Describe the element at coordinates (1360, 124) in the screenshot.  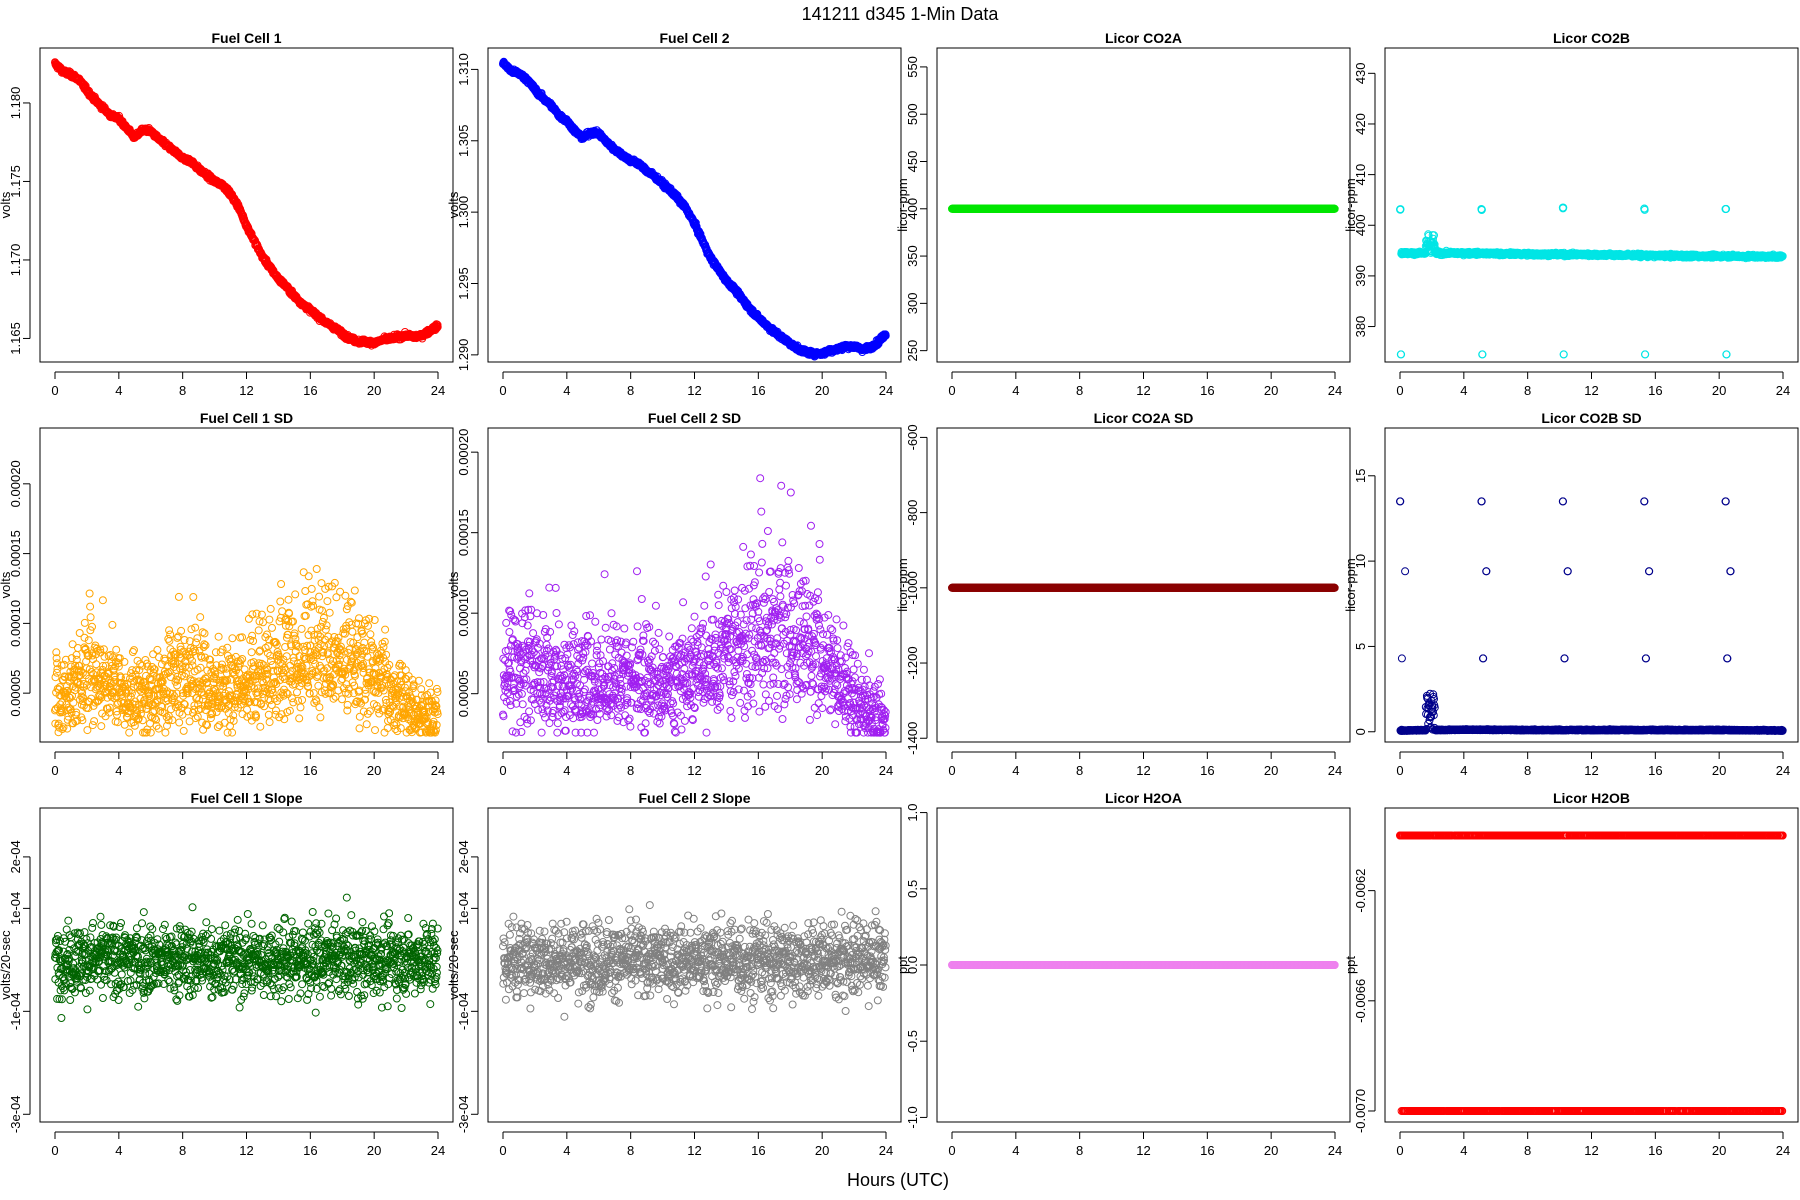
I see `y-tick-label: 420` at that location.